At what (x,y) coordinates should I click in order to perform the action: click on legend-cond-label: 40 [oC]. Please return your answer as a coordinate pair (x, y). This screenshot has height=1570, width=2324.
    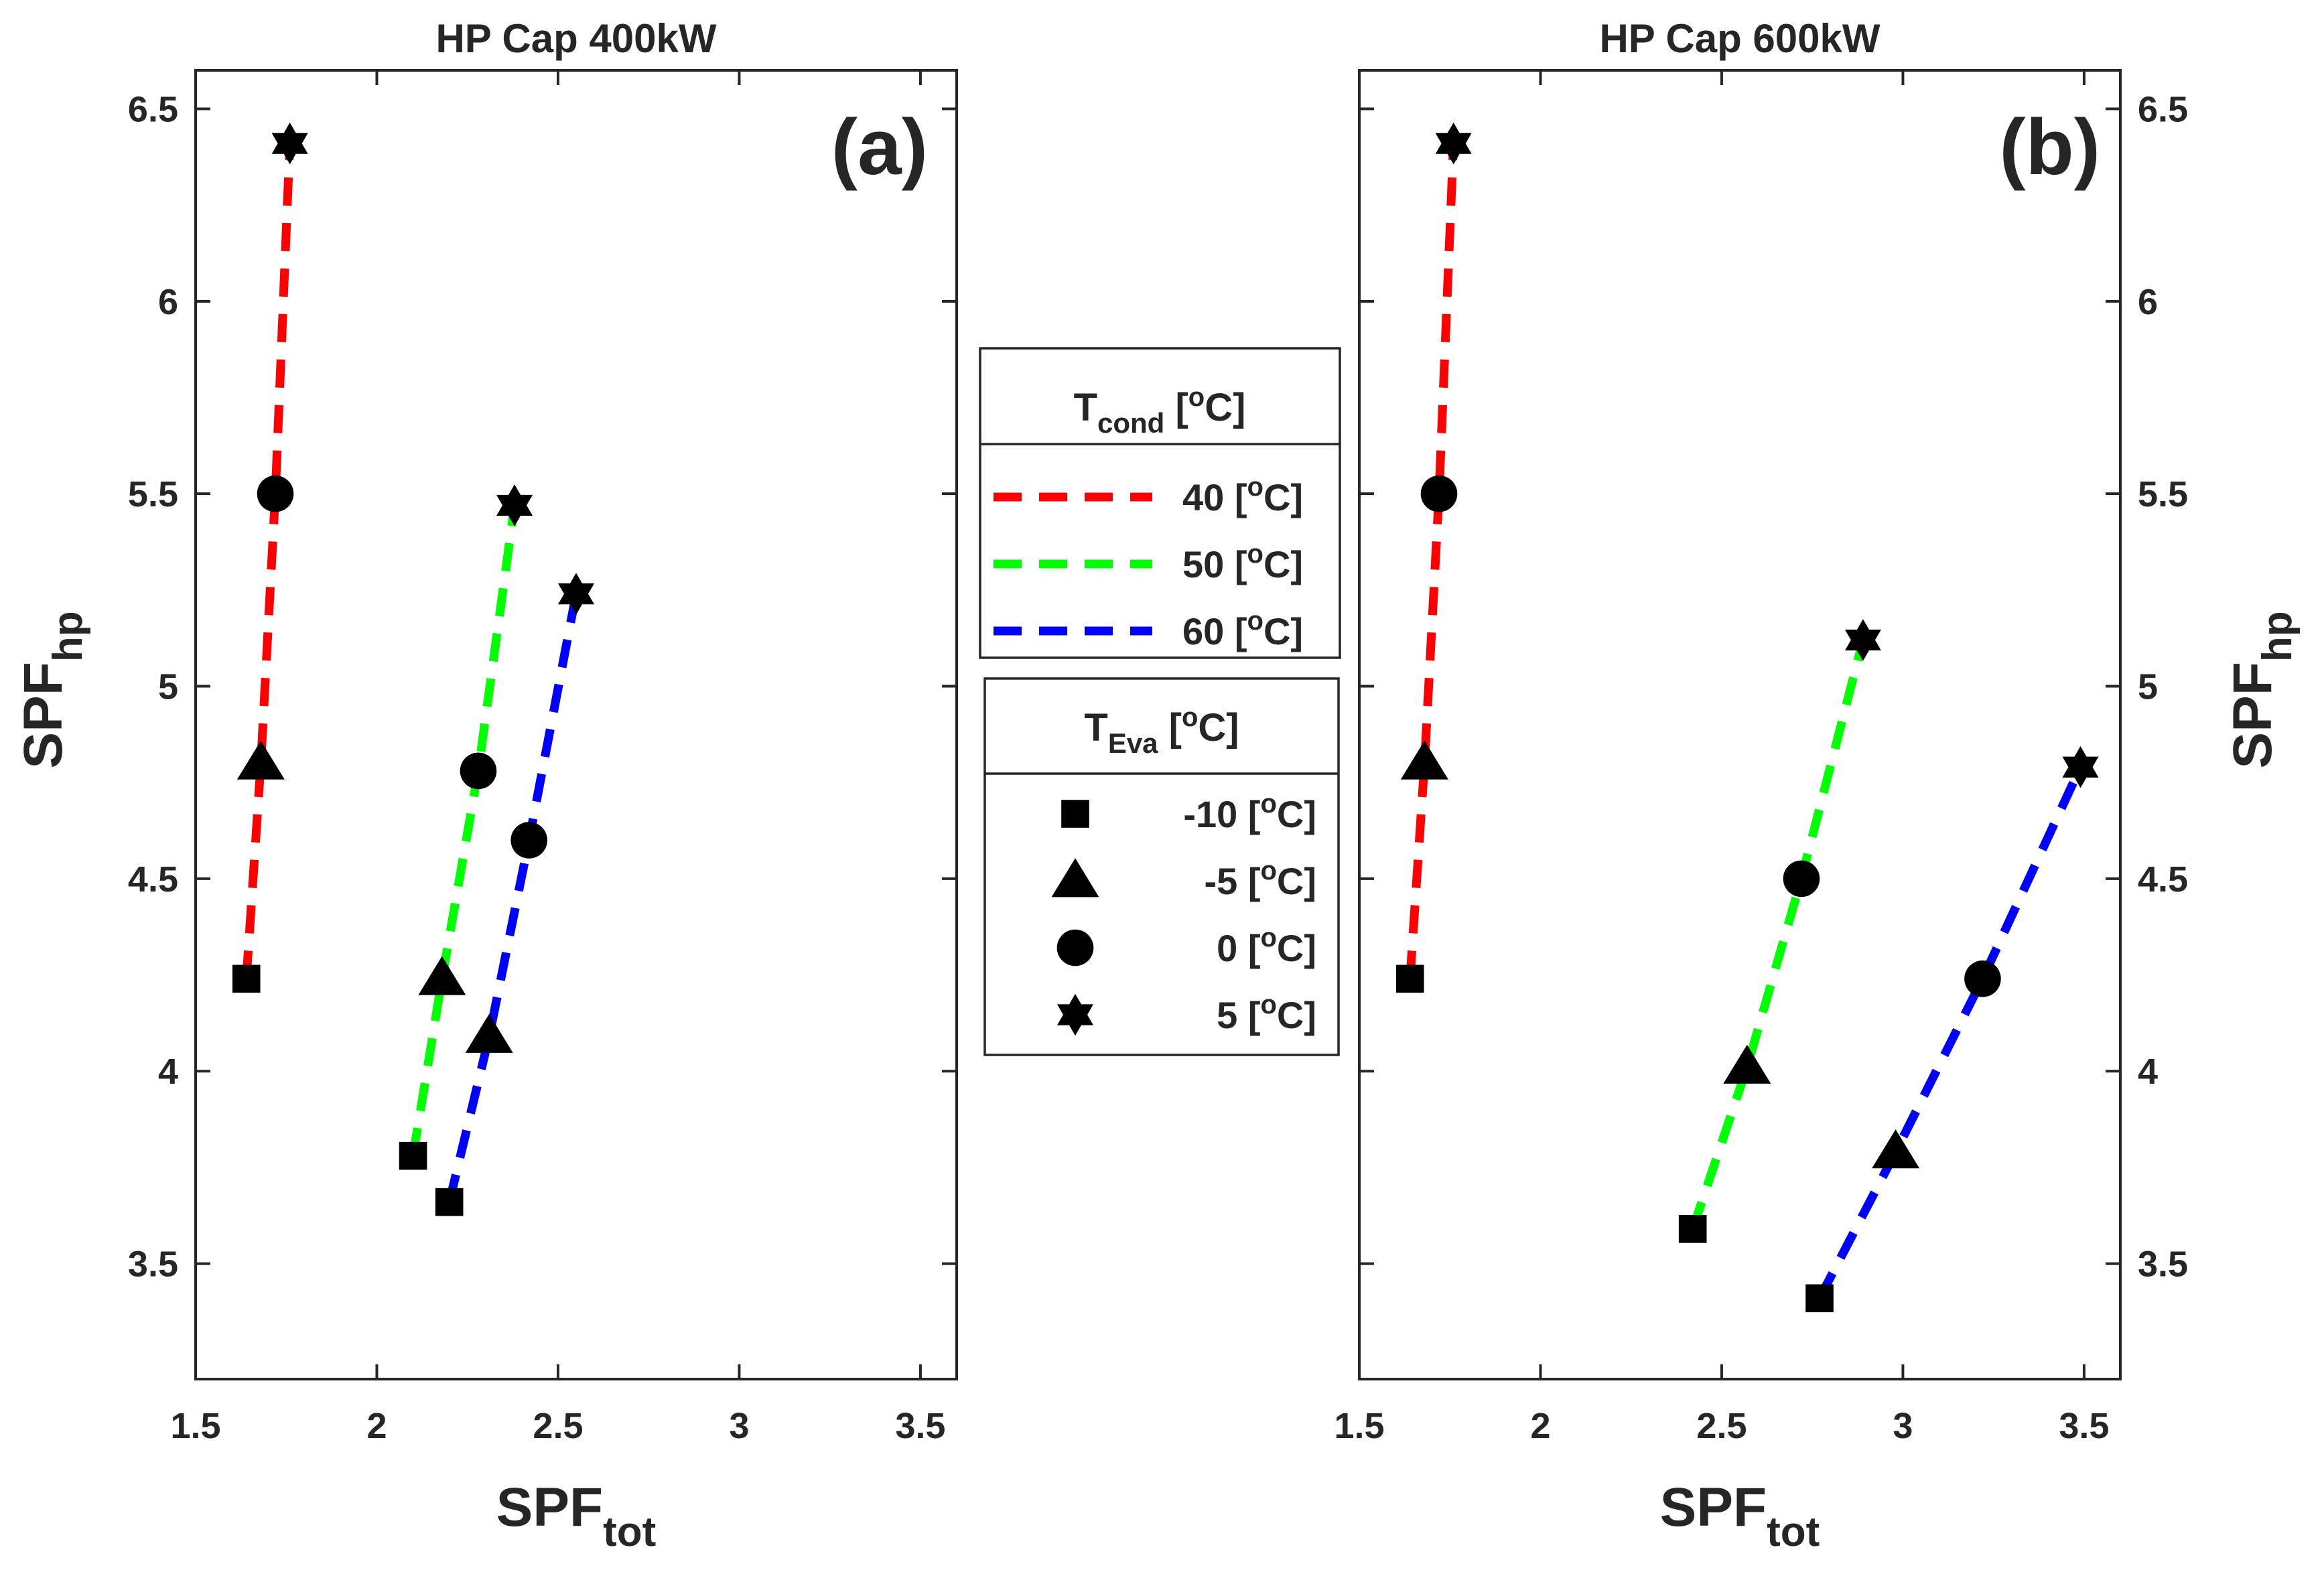
    Looking at the image, I should click on (1242, 495).